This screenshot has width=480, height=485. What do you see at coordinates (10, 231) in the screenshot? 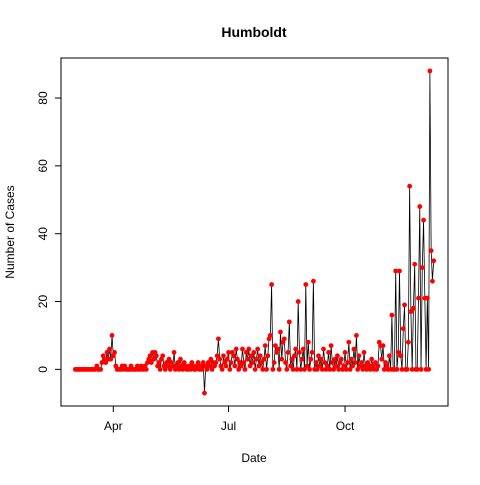
I see `y-axis-label: Number of Cases` at bounding box center [10, 231].